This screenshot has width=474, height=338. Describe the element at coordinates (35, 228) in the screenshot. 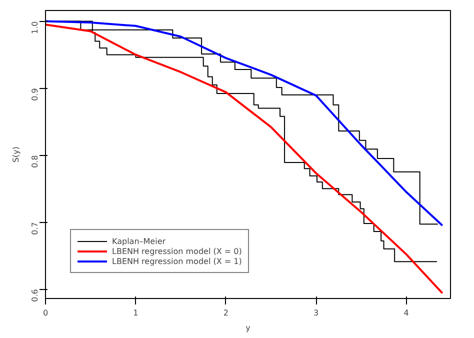

I see `y-tick-label: 0.7` at that location.